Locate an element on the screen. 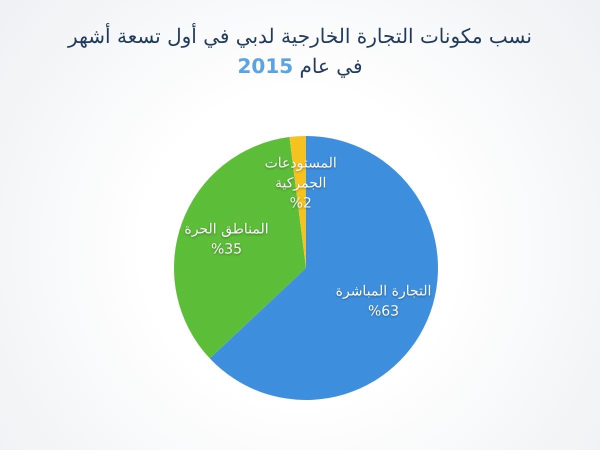 This screenshot has width=600, height=450. data-label: %2 is located at coordinates (301, 204).